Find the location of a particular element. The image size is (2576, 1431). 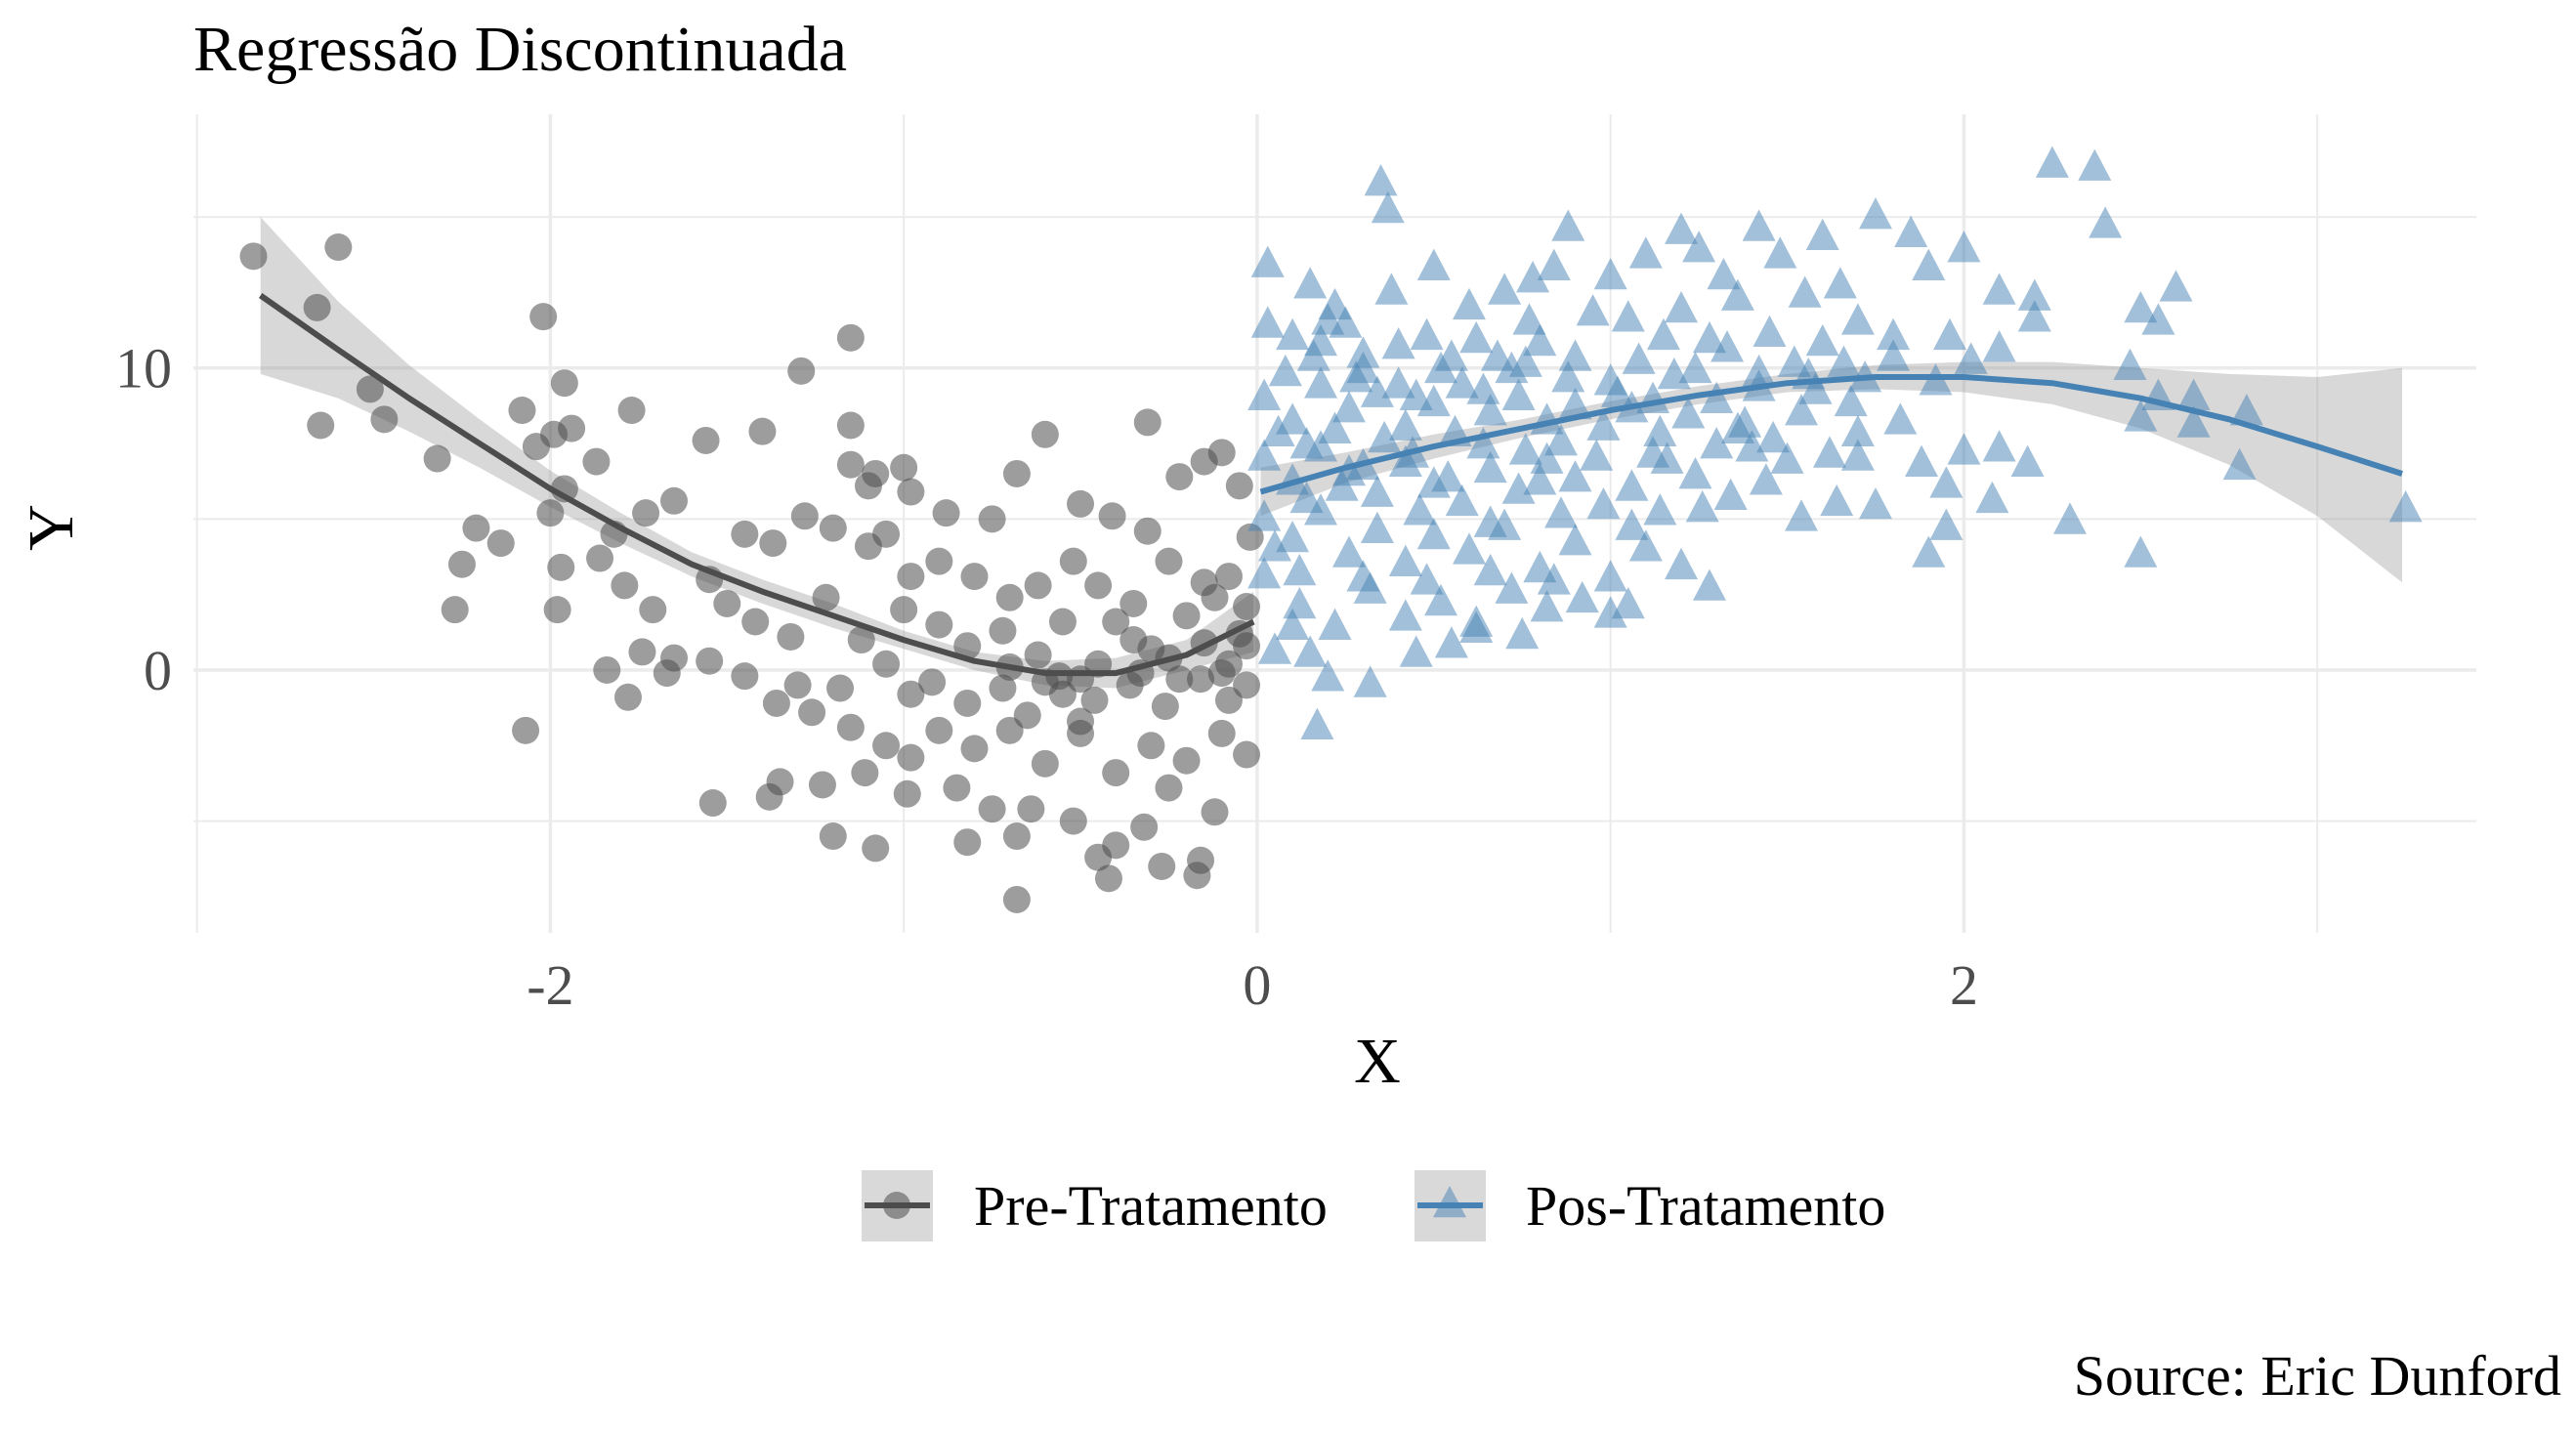

legend-label: Pos-Tratamento is located at coordinates (1705, 1206).